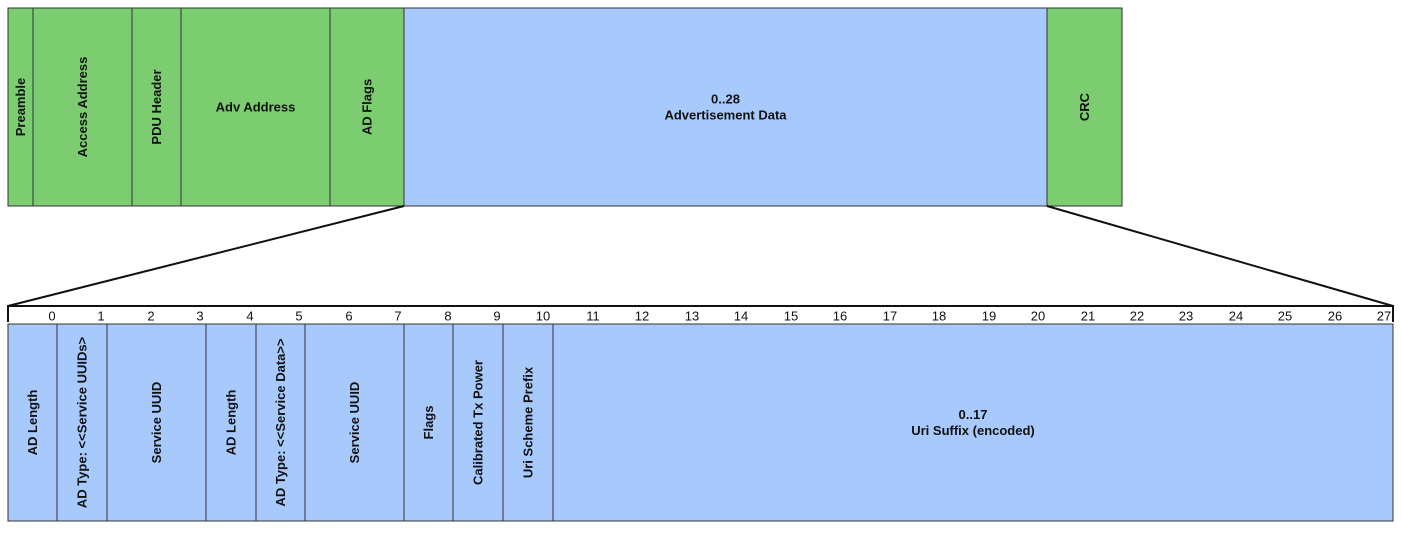 This screenshot has width=1401, height=535. I want to click on ruler-tick-label: 25, so click(1285, 316).